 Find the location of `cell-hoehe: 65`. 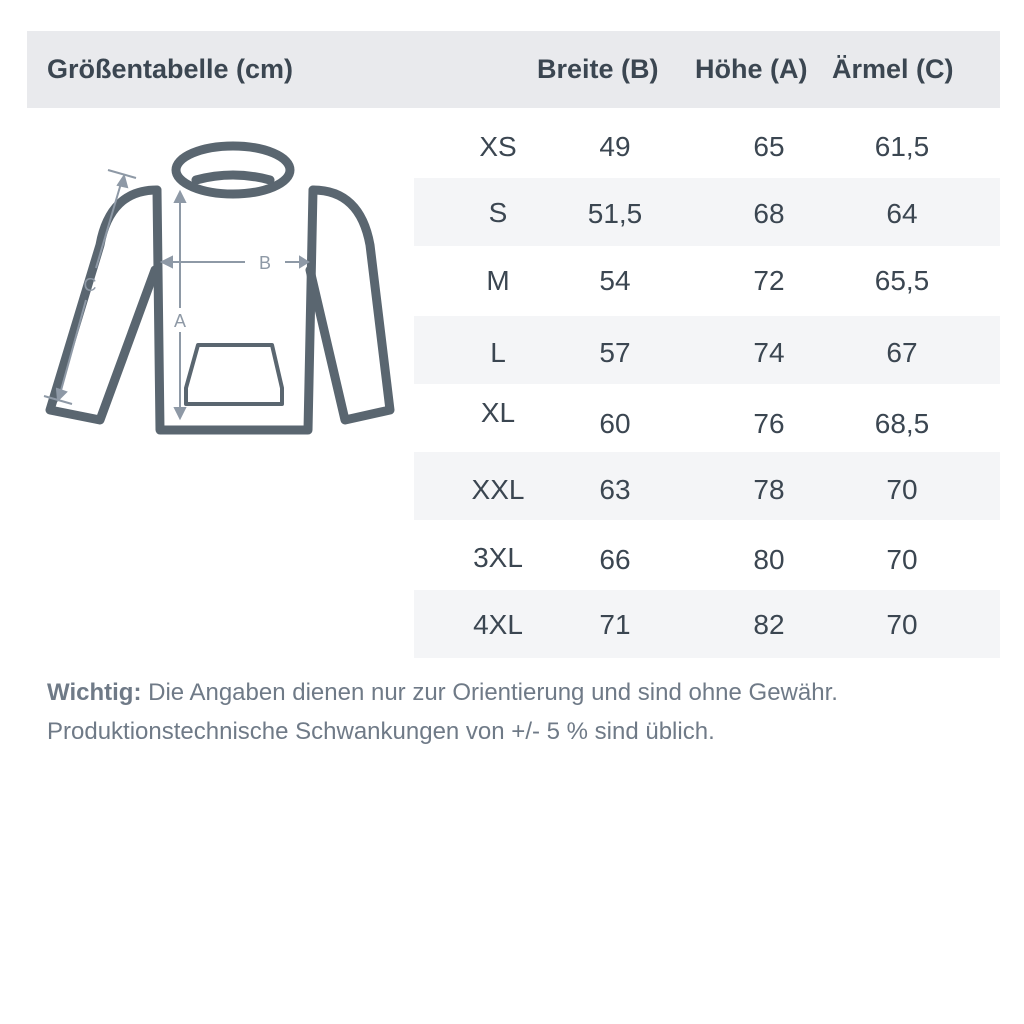

cell-hoehe: 65 is located at coordinates (769, 146).